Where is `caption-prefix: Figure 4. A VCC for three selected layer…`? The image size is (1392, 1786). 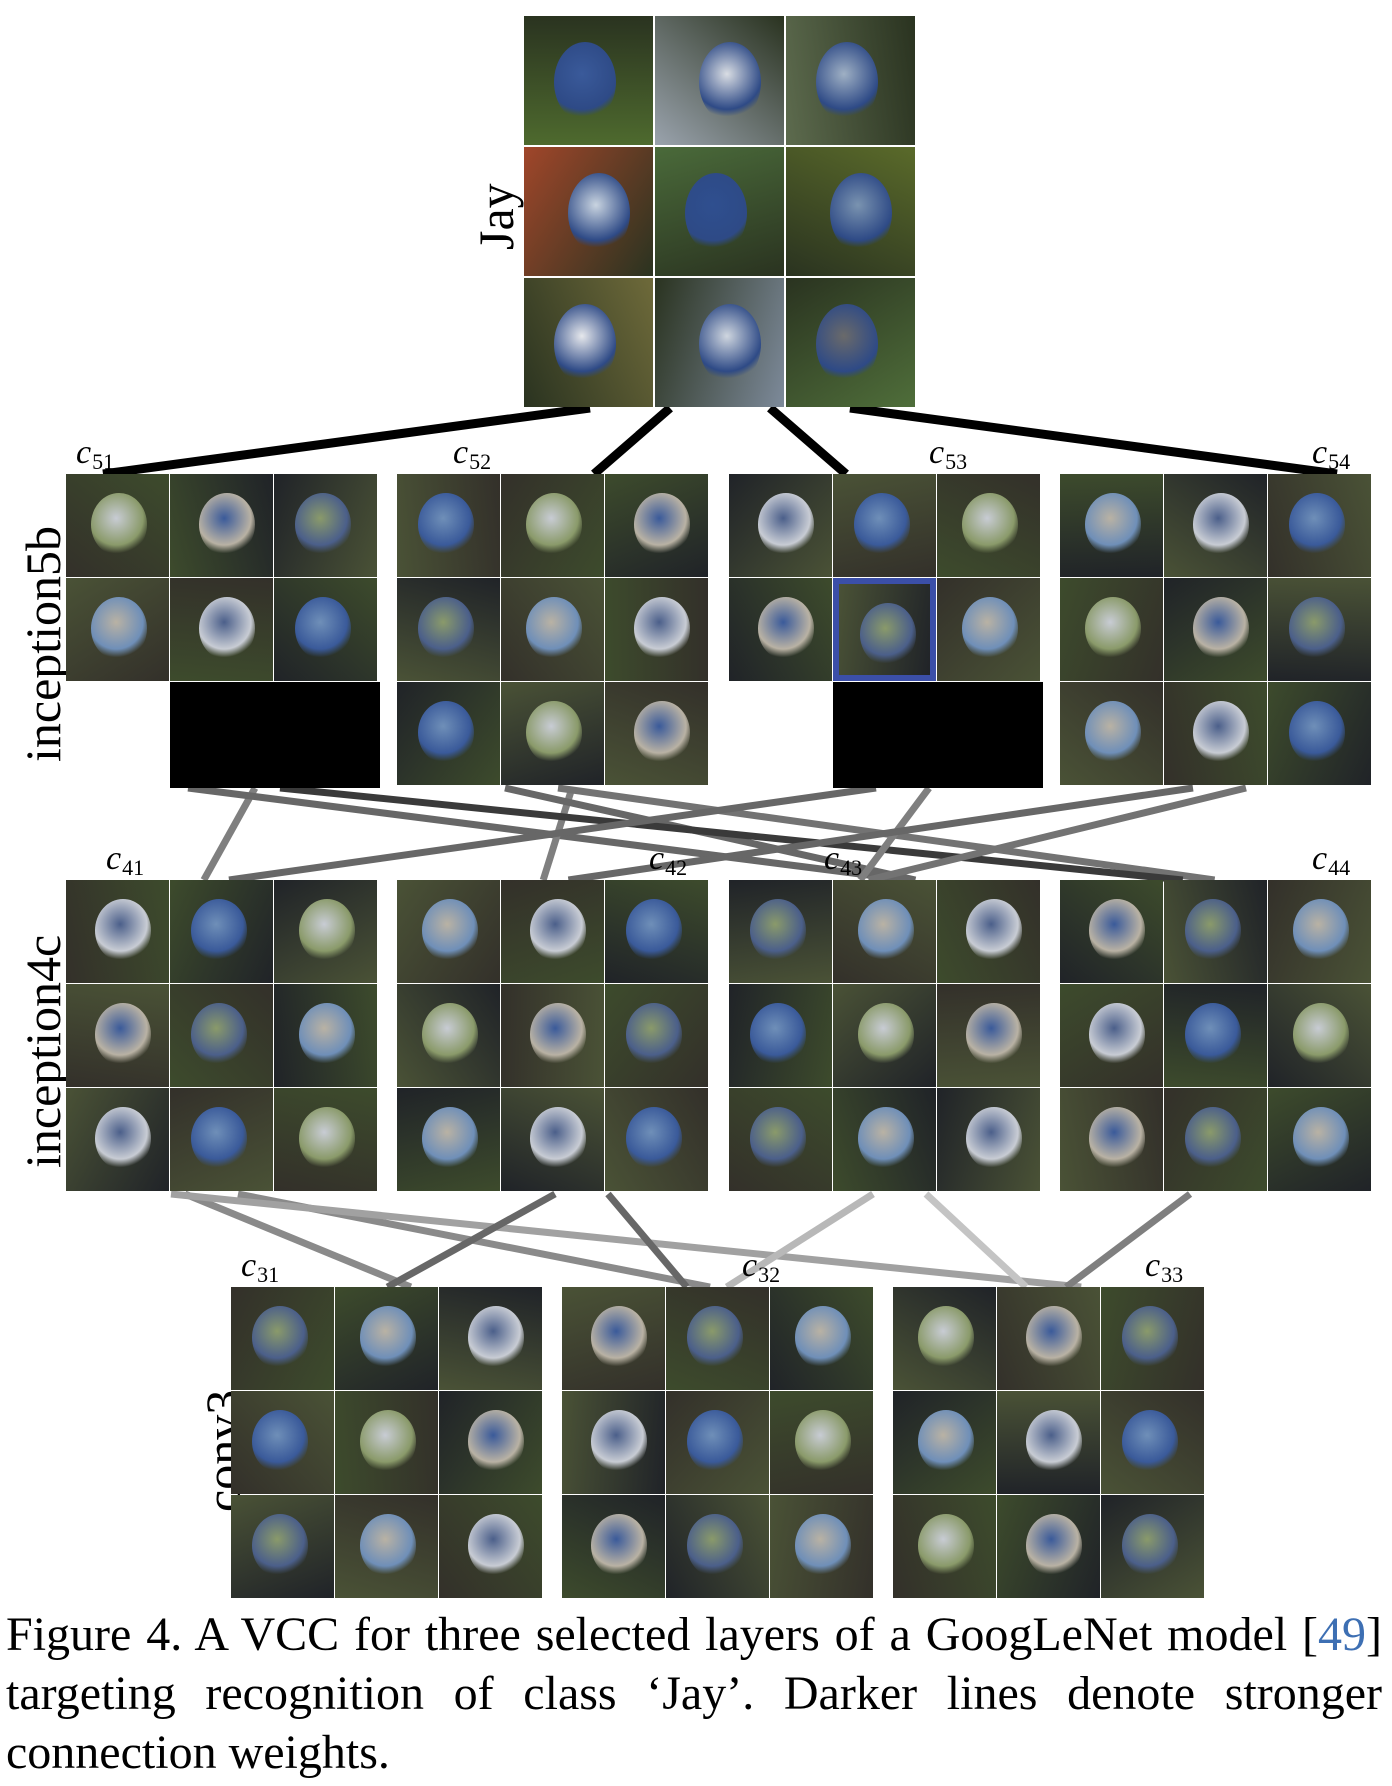
caption-prefix: Figure 4. A VCC for three selected layer… is located at coordinates (662, 1634).